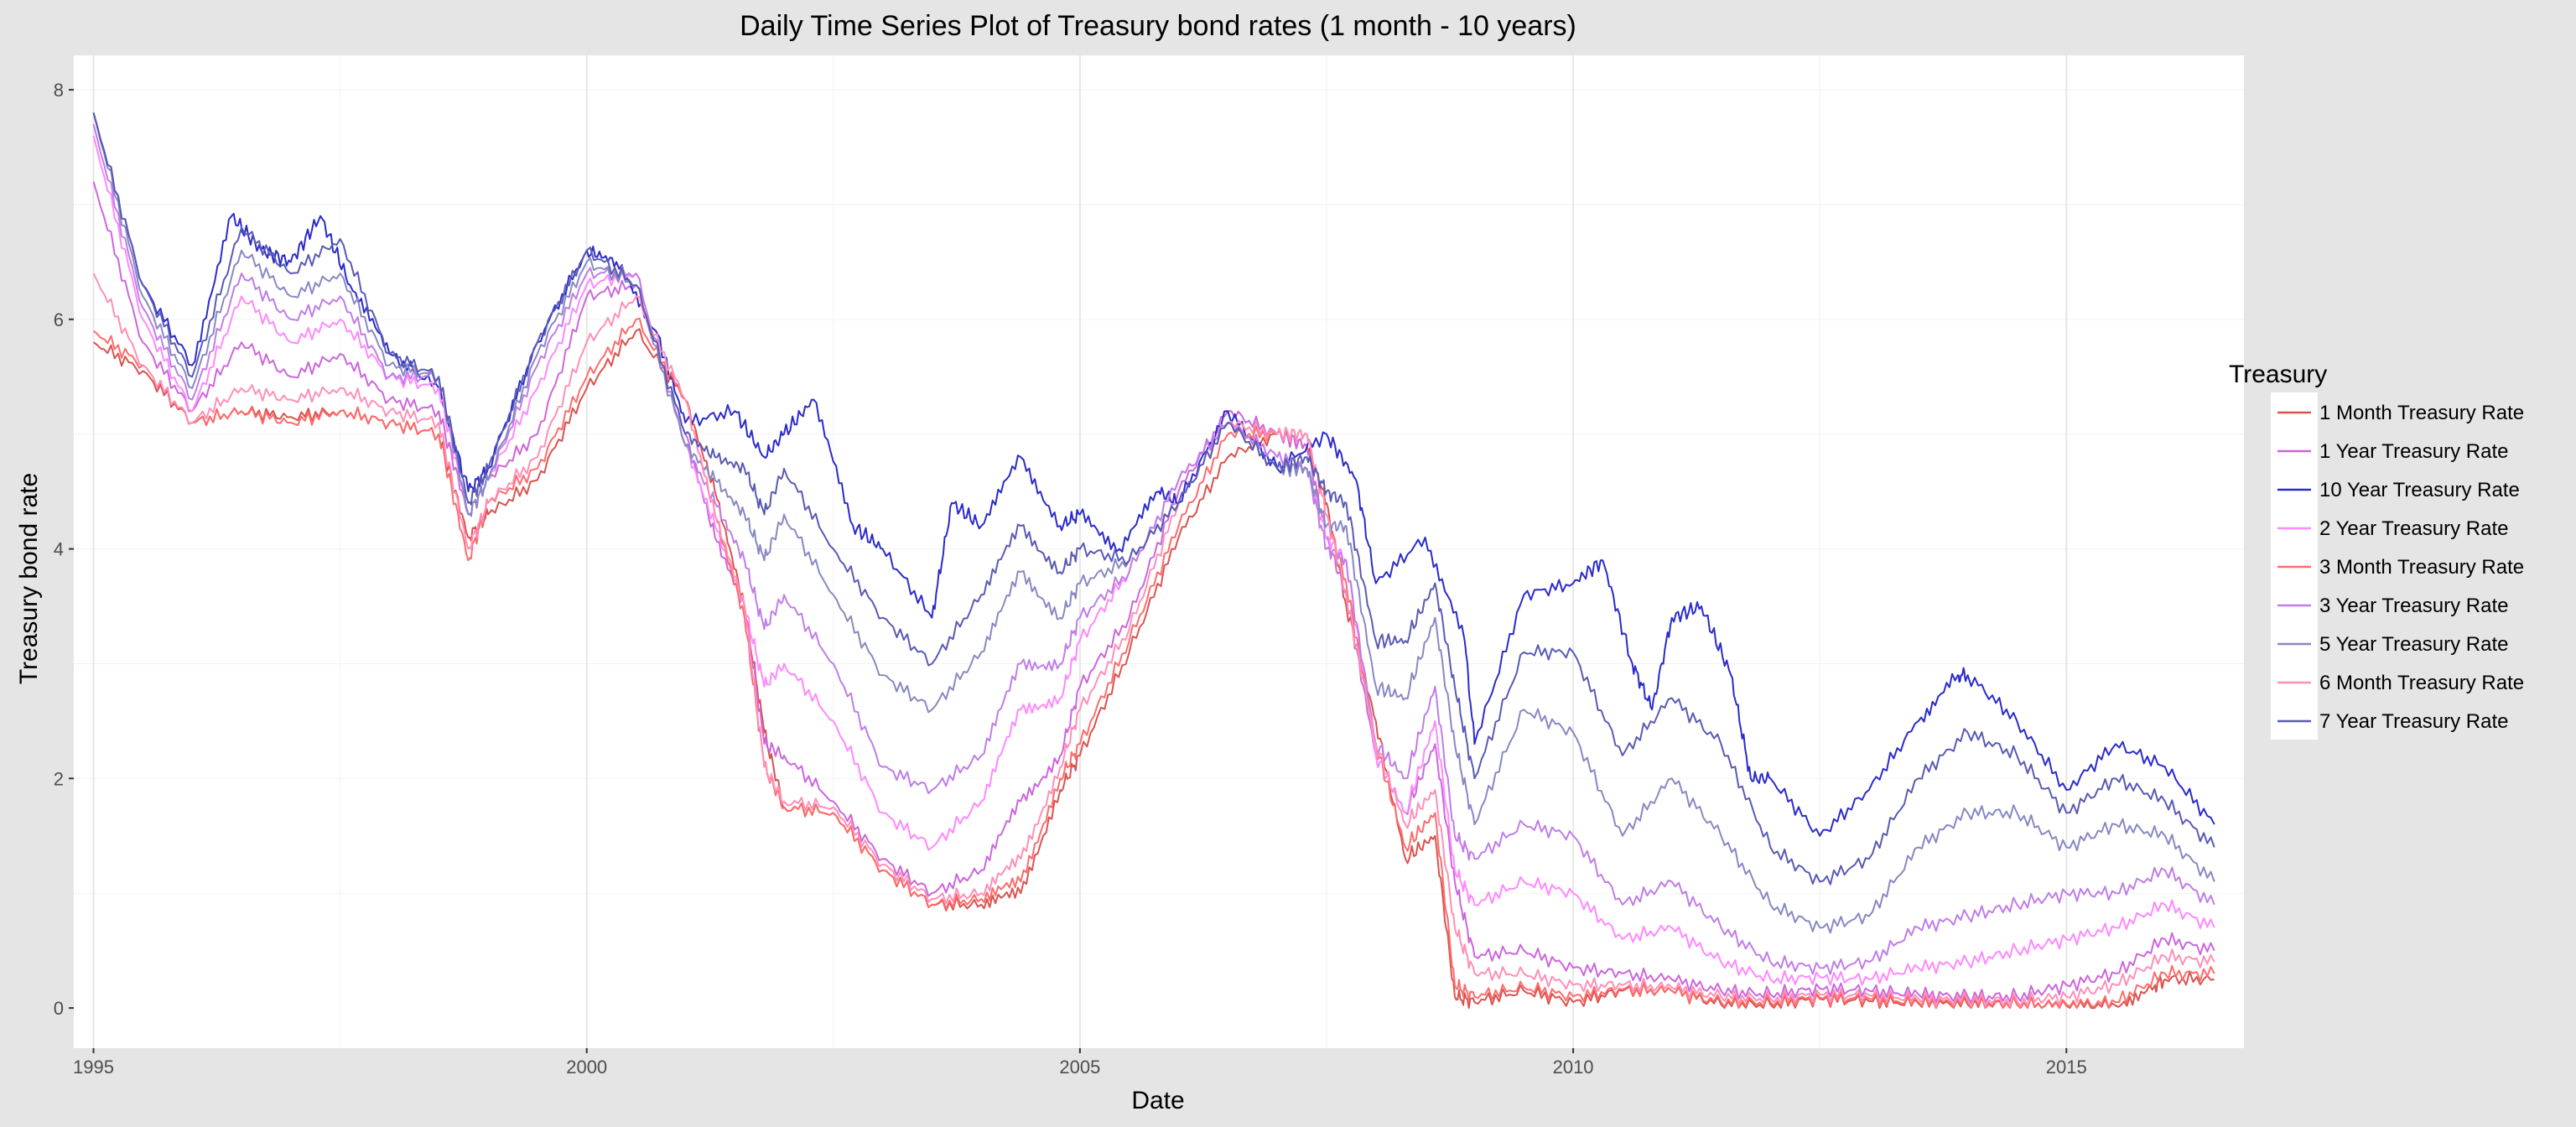  What do you see at coordinates (2413, 644) in the screenshot?
I see `legend-label: 5 Year Treasury Rate` at bounding box center [2413, 644].